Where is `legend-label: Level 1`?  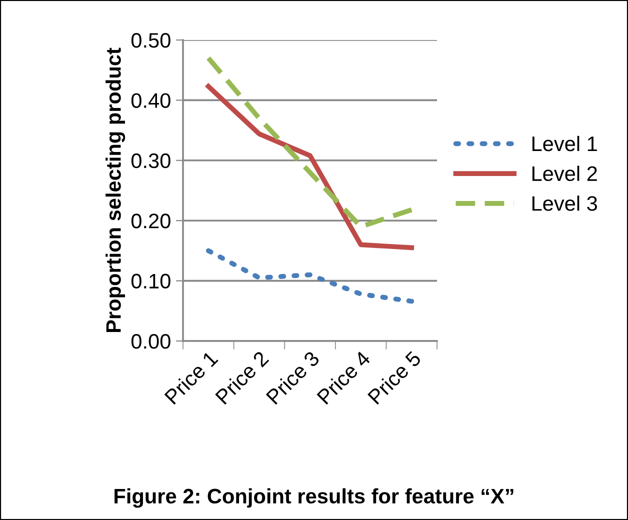
legend-label: Level 1 is located at coordinates (564, 144).